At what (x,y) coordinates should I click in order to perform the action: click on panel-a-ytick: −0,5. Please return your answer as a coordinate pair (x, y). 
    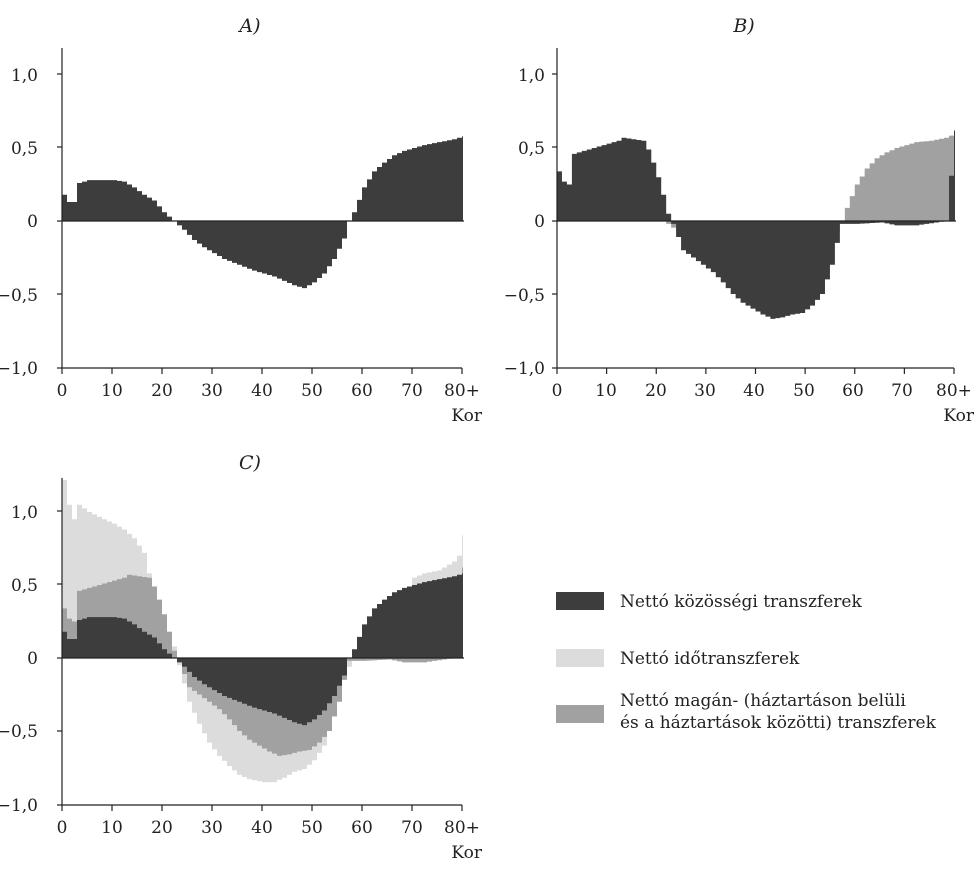
    Looking at the image, I should click on (19, 296).